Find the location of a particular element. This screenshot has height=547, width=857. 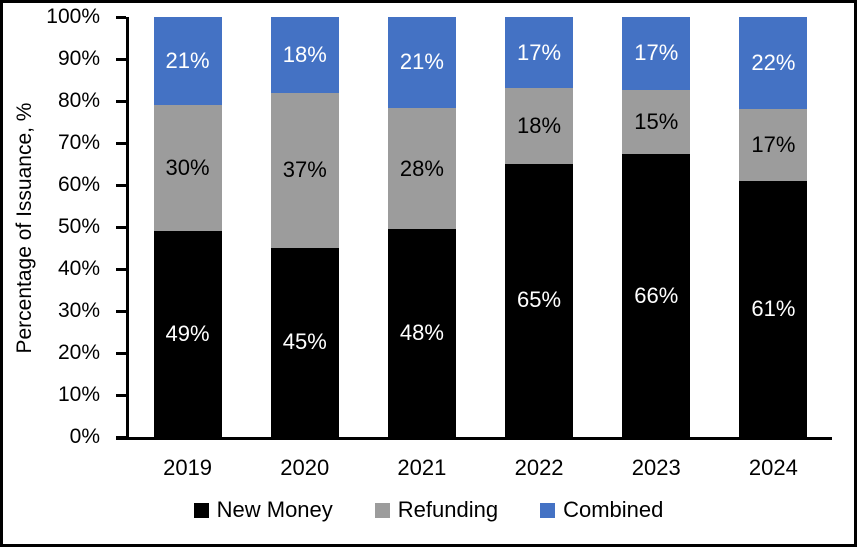

segment-new-money: 66% is located at coordinates (656, 295).